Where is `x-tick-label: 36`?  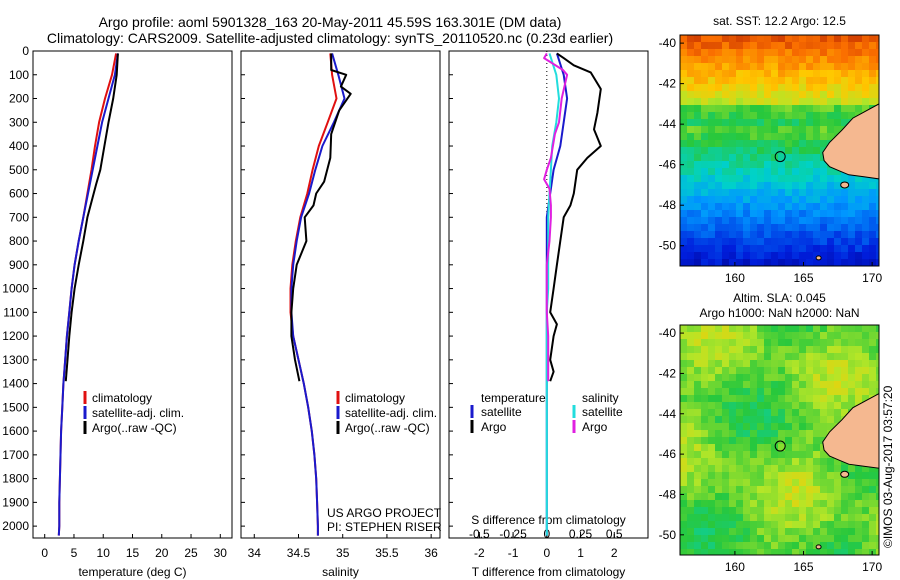 x-tick-label: 36 is located at coordinates (431, 553).